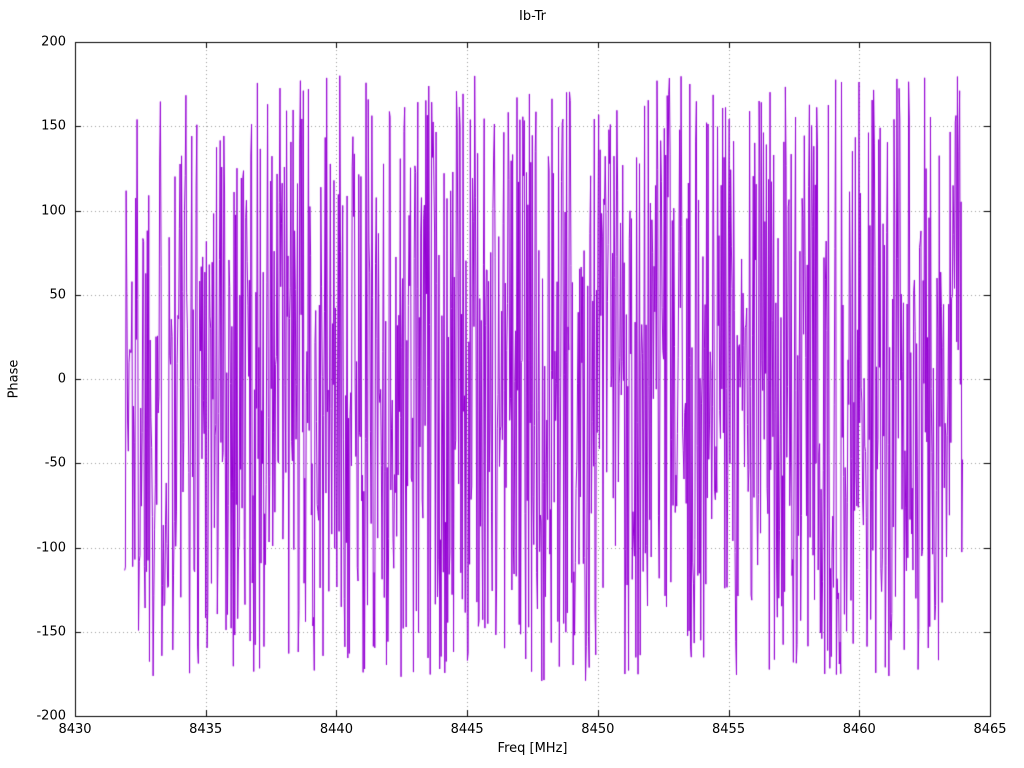 The height and width of the screenshot is (768, 1024). What do you see at coordinates (51, 547) in the screenshot?
I see `y-tick-label: -100` at bounding box center [51, 547].